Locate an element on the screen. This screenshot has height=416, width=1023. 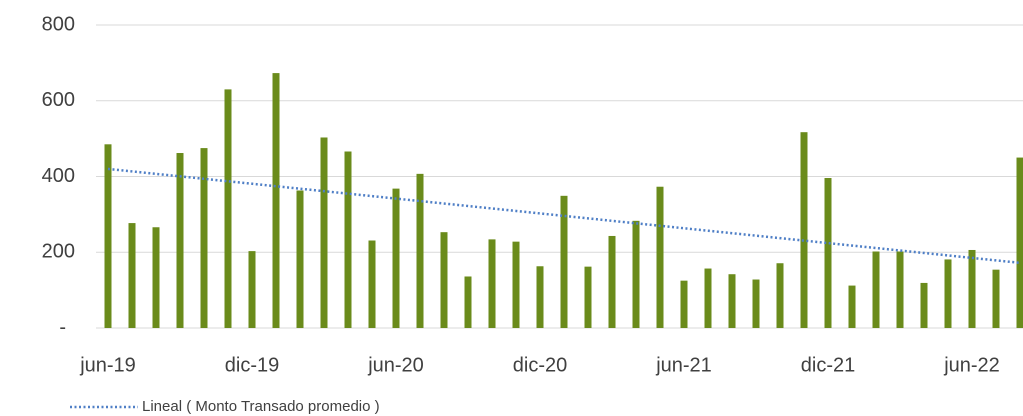
x-tick-label: jun-21 is located at coordinates (683, 365).